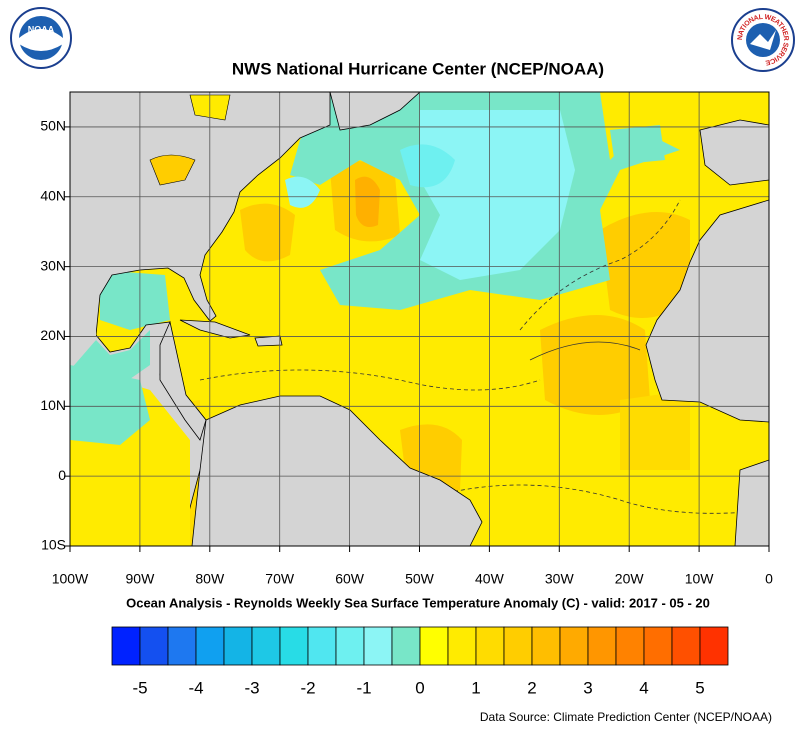 This screenshot has height=737, width=800. Describe the element at coordinates (490, 579) in the screenshot. I see `lon-tick-label: 40W` at that location.